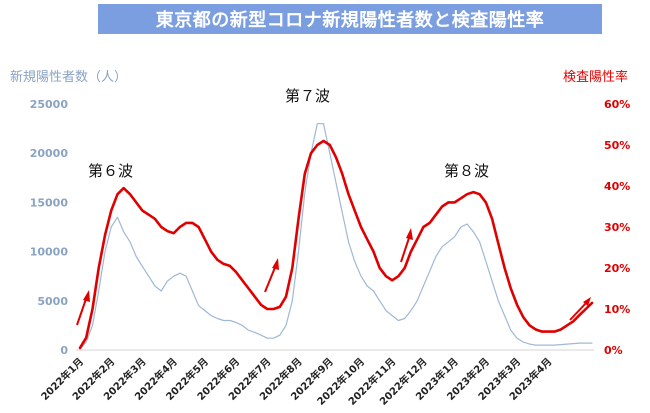 This screenshot has width=650, height=413. I want to click on right-tick-label: 10%, so click(617, 309).